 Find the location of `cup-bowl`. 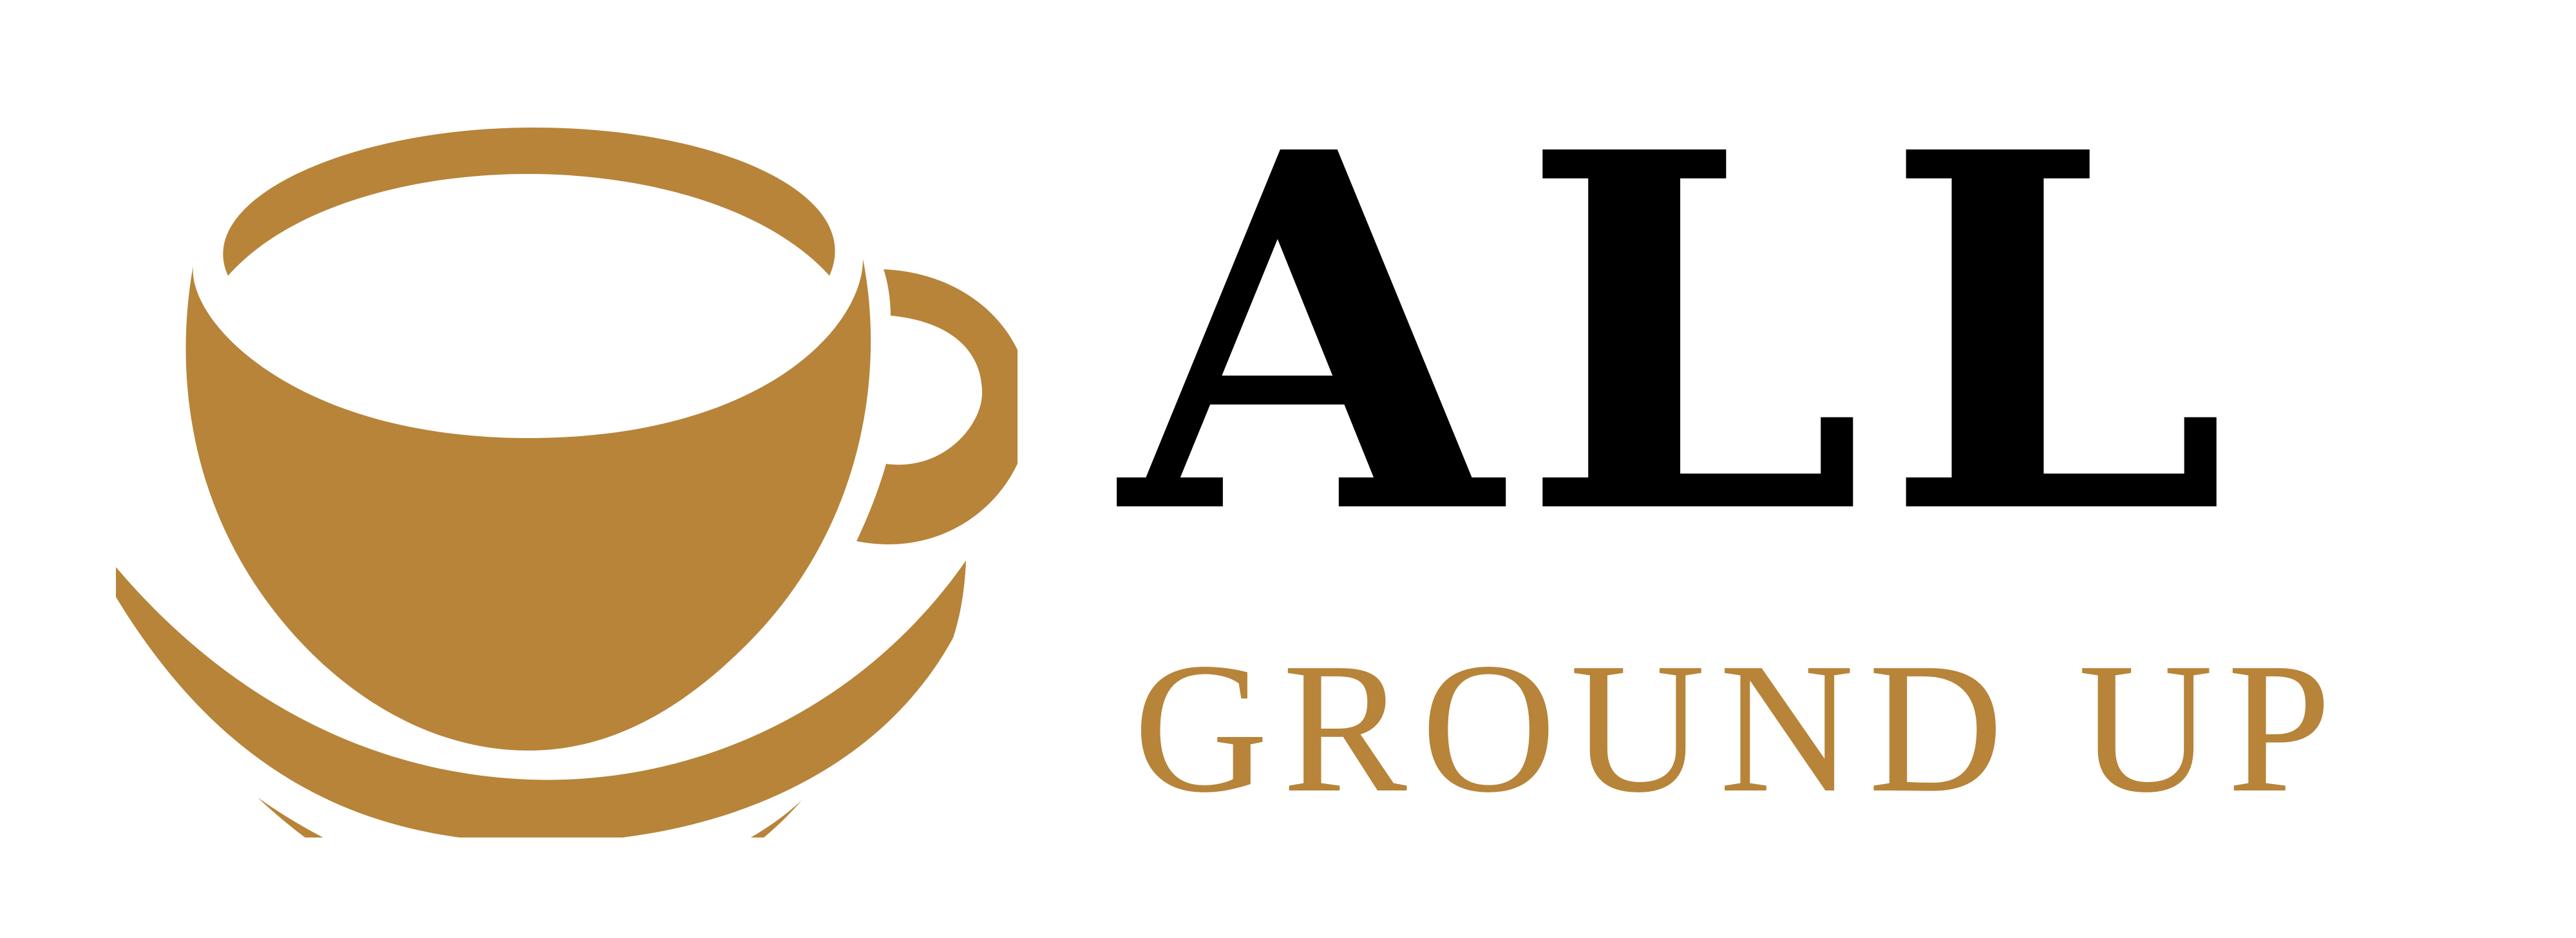

cup-bowl is located at coordinates (528, 505).